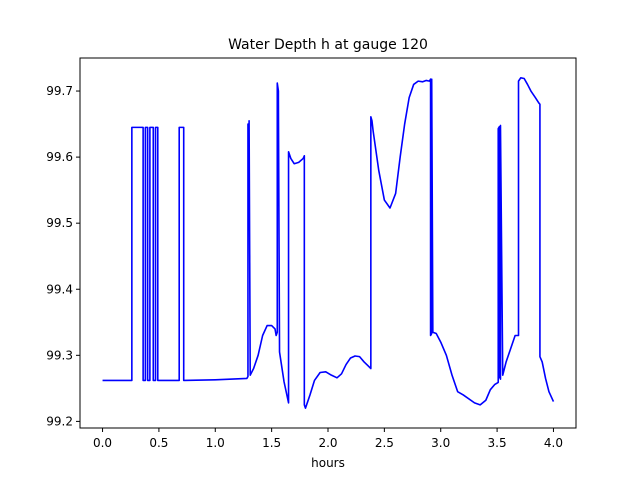  Describe the element at coordinates (328, 463) in the screenshot. I see `x-axis-label: hours` at that location.